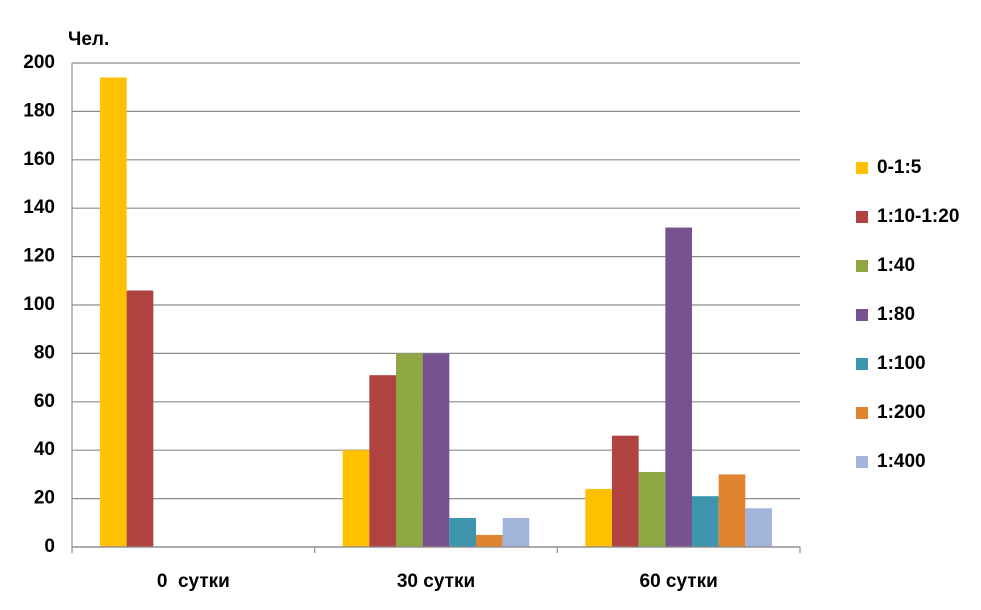 The height and width of the screenshot is (610, 981). What do you see at coordinates (899, 167) in the screenshot?
I see `legend-label: 0-1:5` at bounding box center [899, 167].